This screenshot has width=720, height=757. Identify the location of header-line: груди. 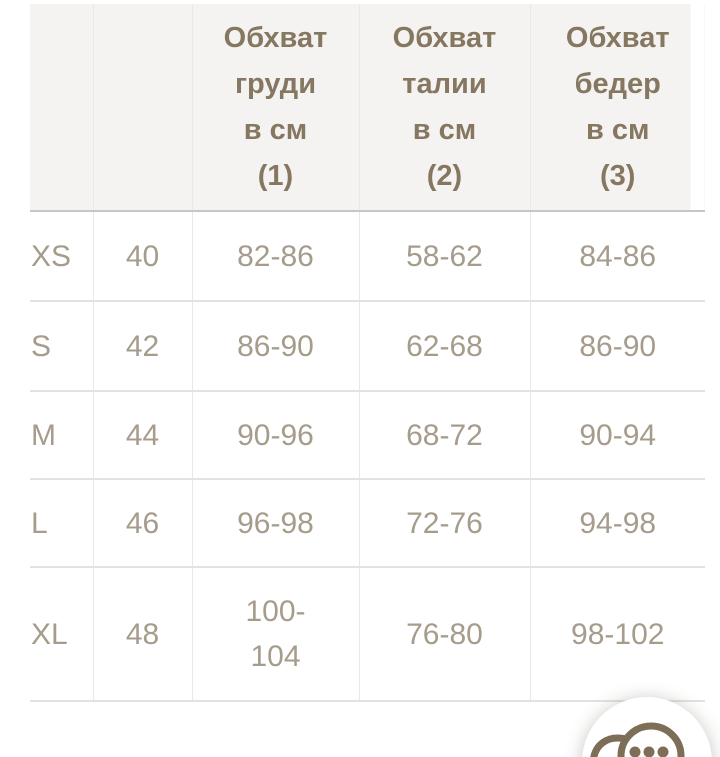
(275, 84).